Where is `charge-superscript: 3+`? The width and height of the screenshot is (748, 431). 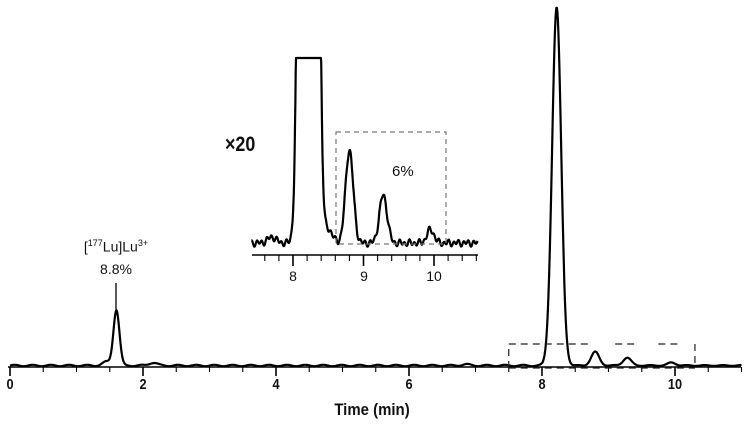 charge-superscript: 3+ is located at coordinates (143, 243).